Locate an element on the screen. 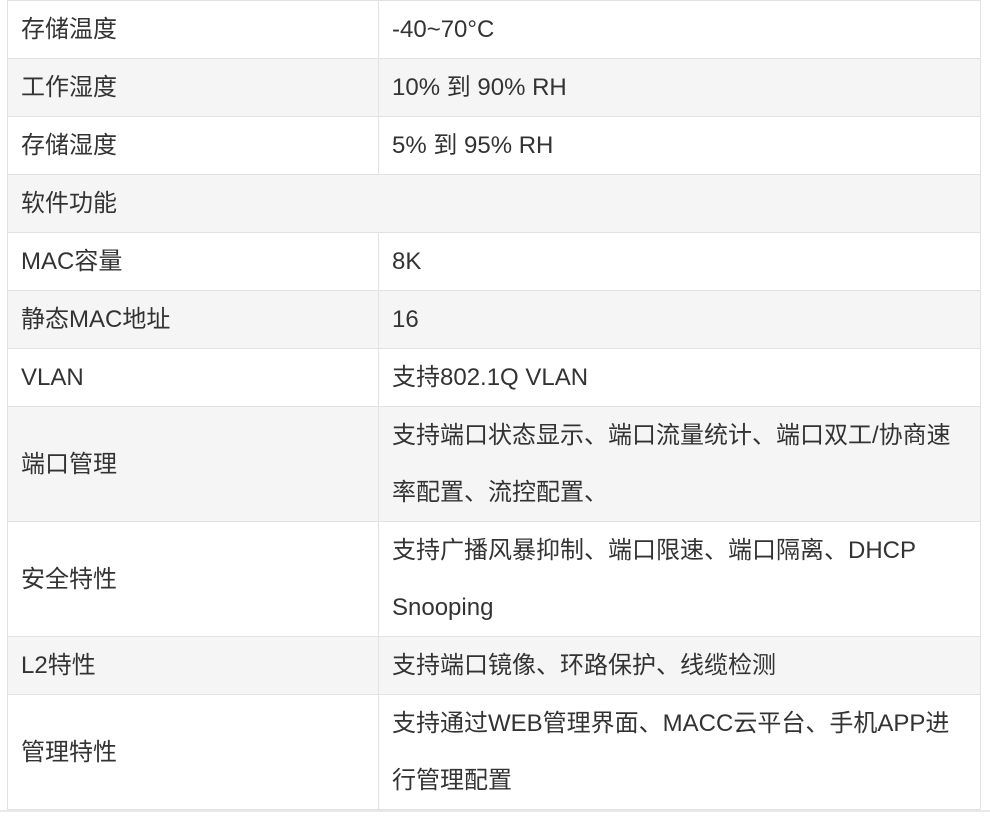 The image size is (990, 833). spec-row-value: 支持802.1Q VLAN is located at coordinates (679, 377).